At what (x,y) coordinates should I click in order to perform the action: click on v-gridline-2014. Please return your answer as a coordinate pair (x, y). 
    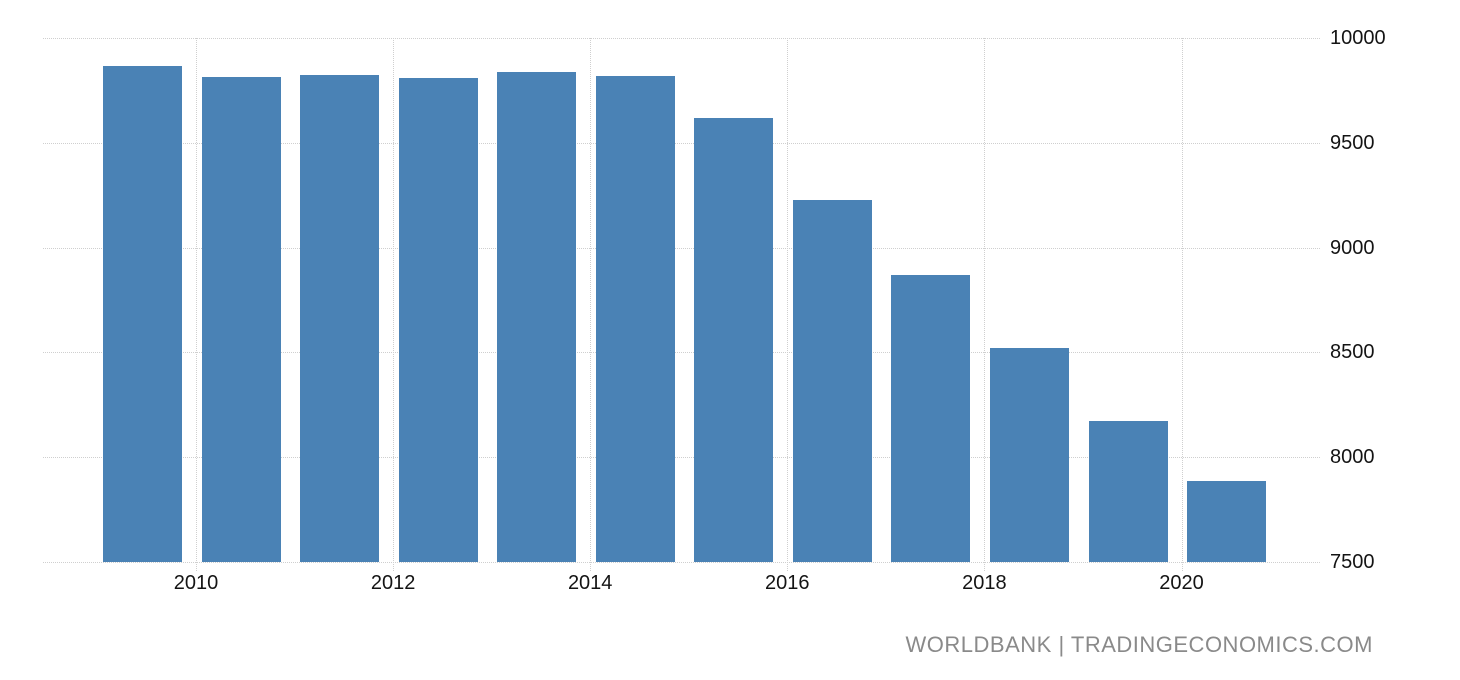
    Looking at the image, I should click on (591, 304).